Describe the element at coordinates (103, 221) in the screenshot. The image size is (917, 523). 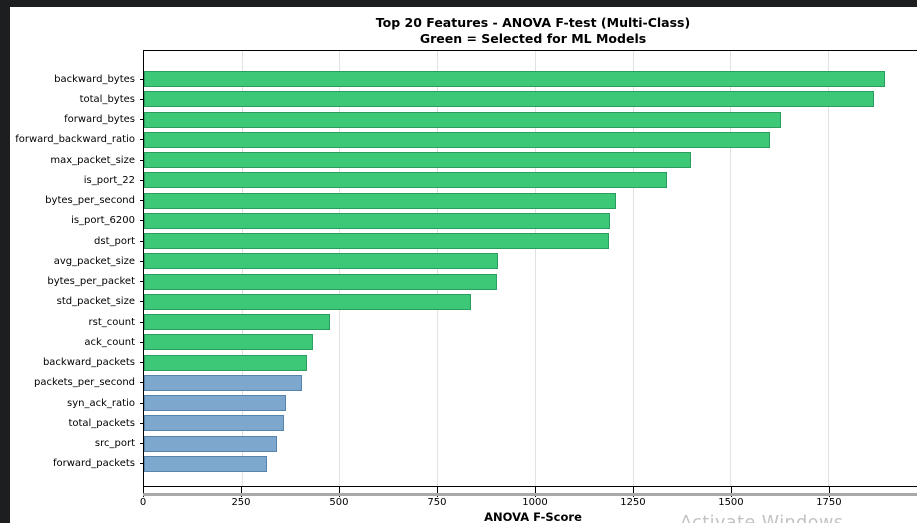
I see `y-axis-label-is_port_6200: is_port_6200` at that location.